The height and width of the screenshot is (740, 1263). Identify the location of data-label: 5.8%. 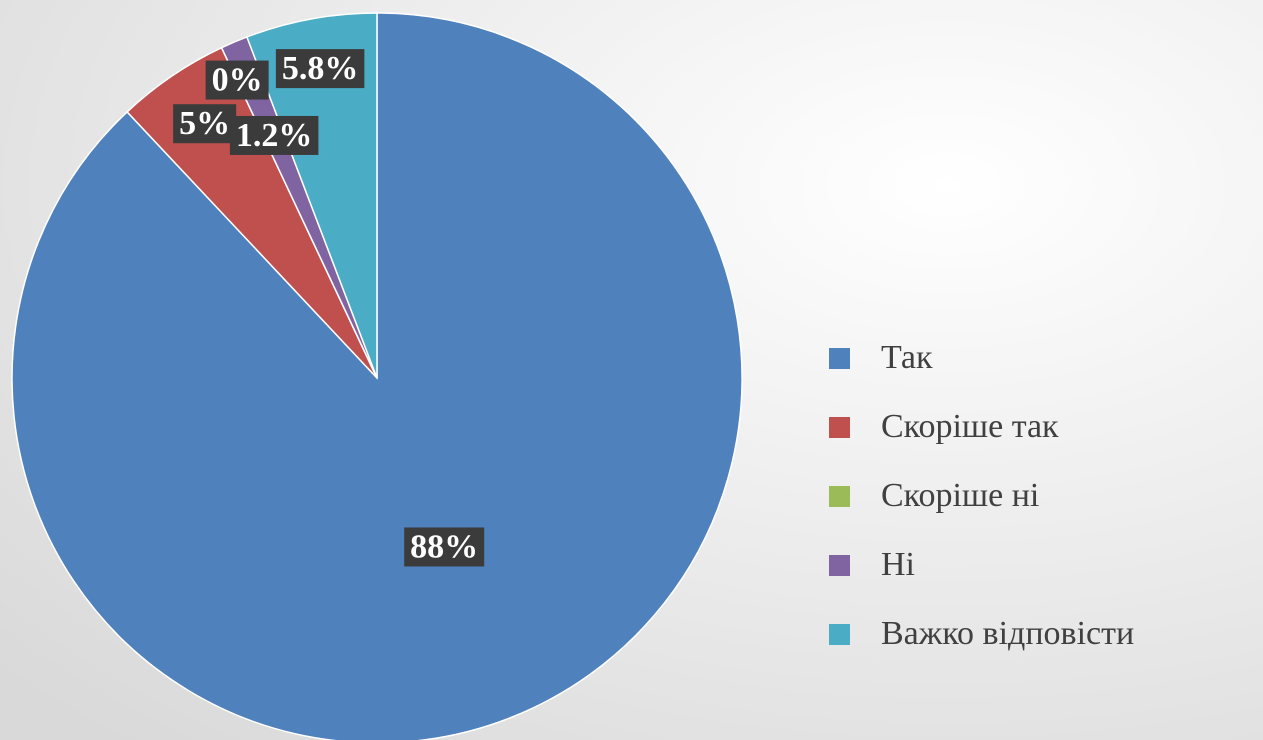
(320, 69).